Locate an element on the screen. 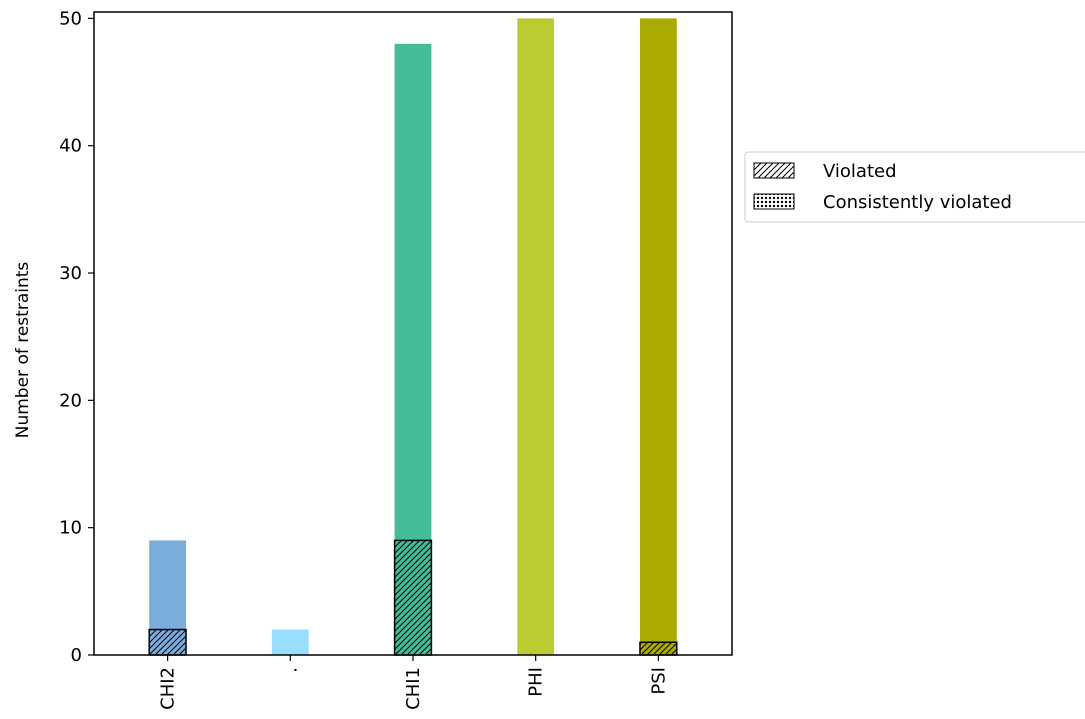 Image resolution: width=1085 pixels, height=719 pixels. legend-frame is located at coordinates (914, 187).